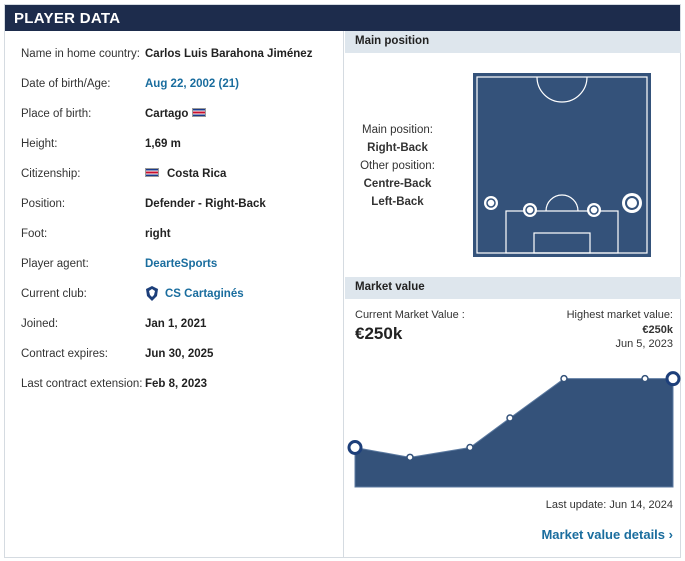 This screenshot has width=685, height=561. I want to click on position-dot-right-back, so click(632, 203).